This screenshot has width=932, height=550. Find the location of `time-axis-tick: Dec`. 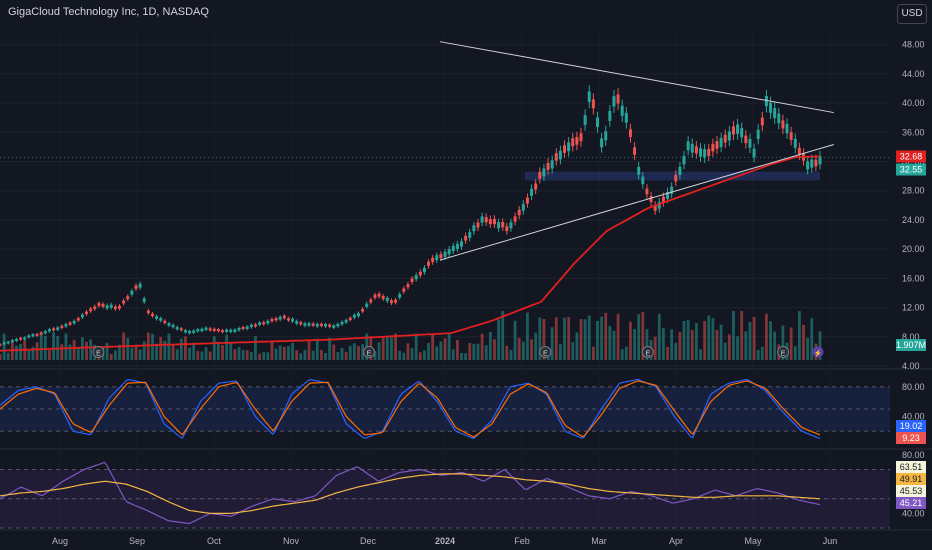

time-axis-tick: Dec is located at coordinates (368, 541).